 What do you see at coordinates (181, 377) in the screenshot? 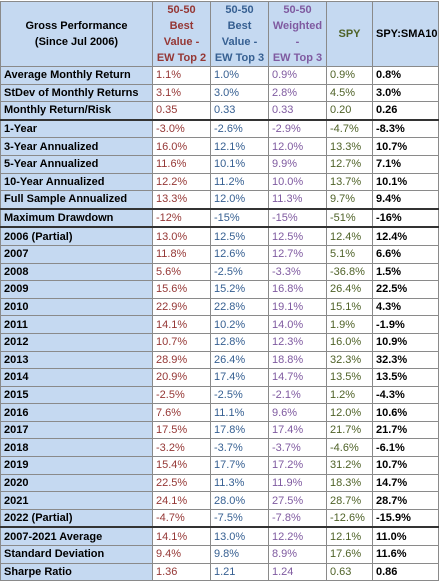
I see `value-cell-col-1: 20.9%` at bounding box center [181, 377].